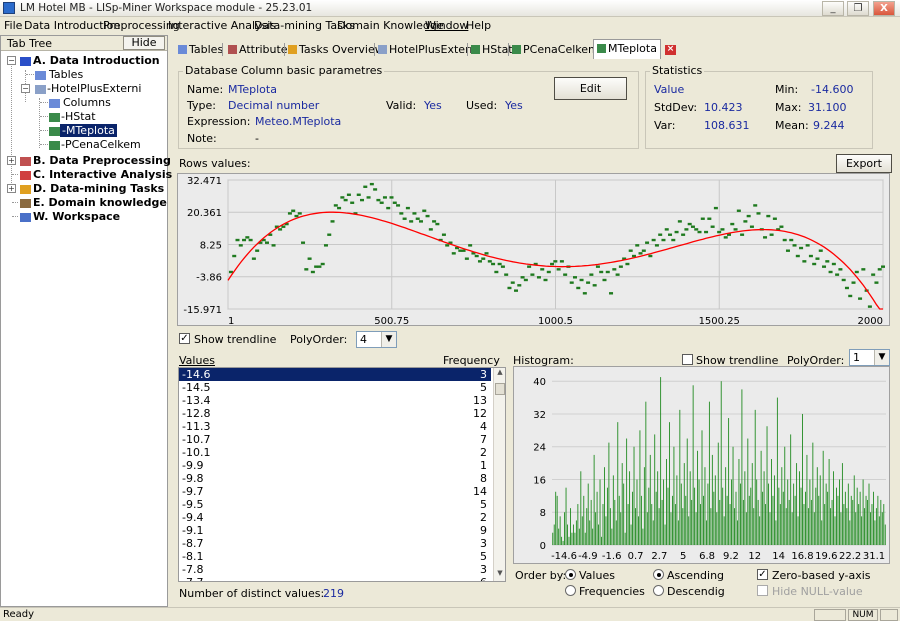  I want to click on menu-interactive-analysis: Interactive Analysis, so click(222, 25).